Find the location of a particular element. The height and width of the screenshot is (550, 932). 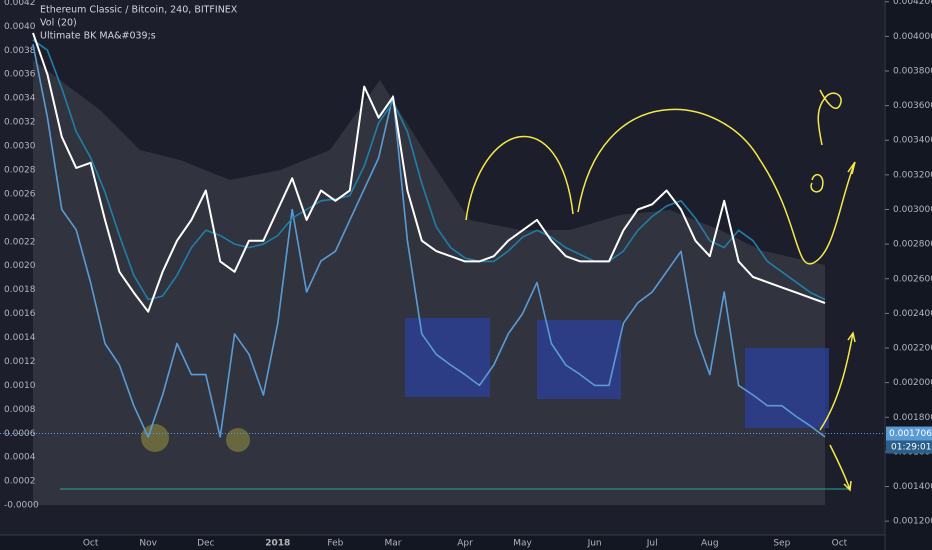

indicator-label: Ultimate BK MA&#039;s is located at coordinates (98, 36).